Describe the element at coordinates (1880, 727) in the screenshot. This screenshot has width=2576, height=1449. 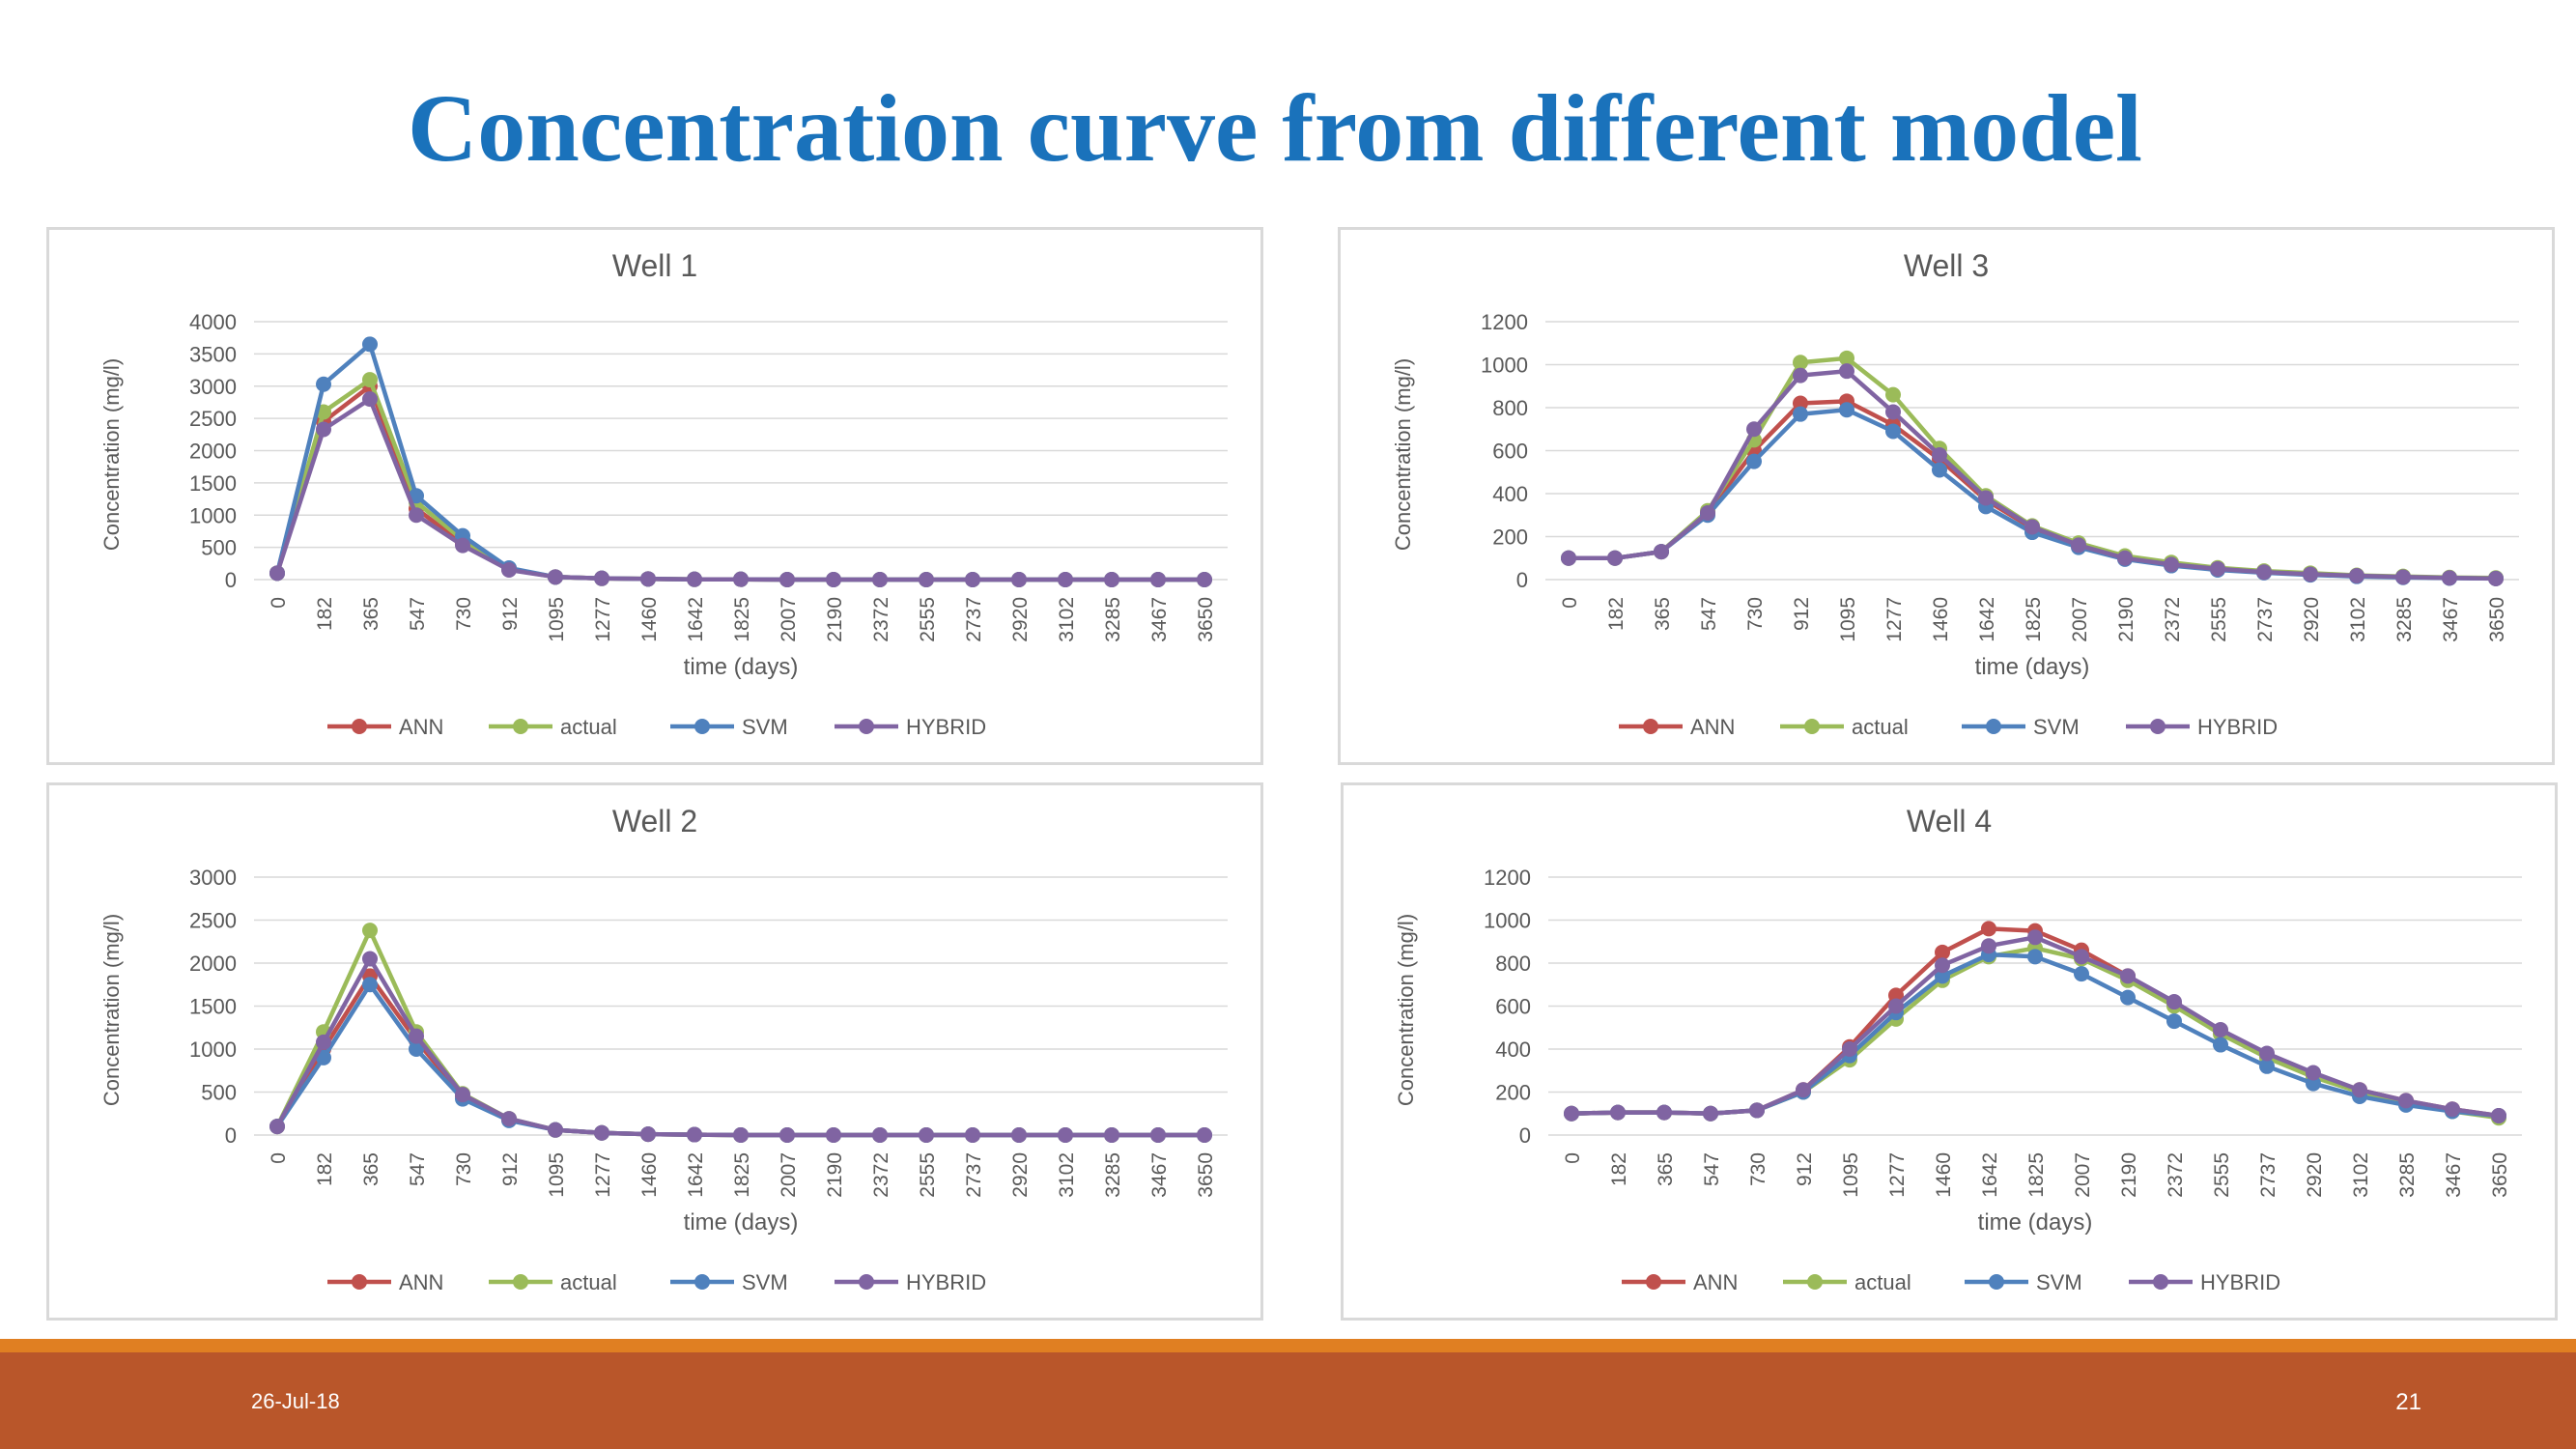
I see `legend-label: actual` at that location.